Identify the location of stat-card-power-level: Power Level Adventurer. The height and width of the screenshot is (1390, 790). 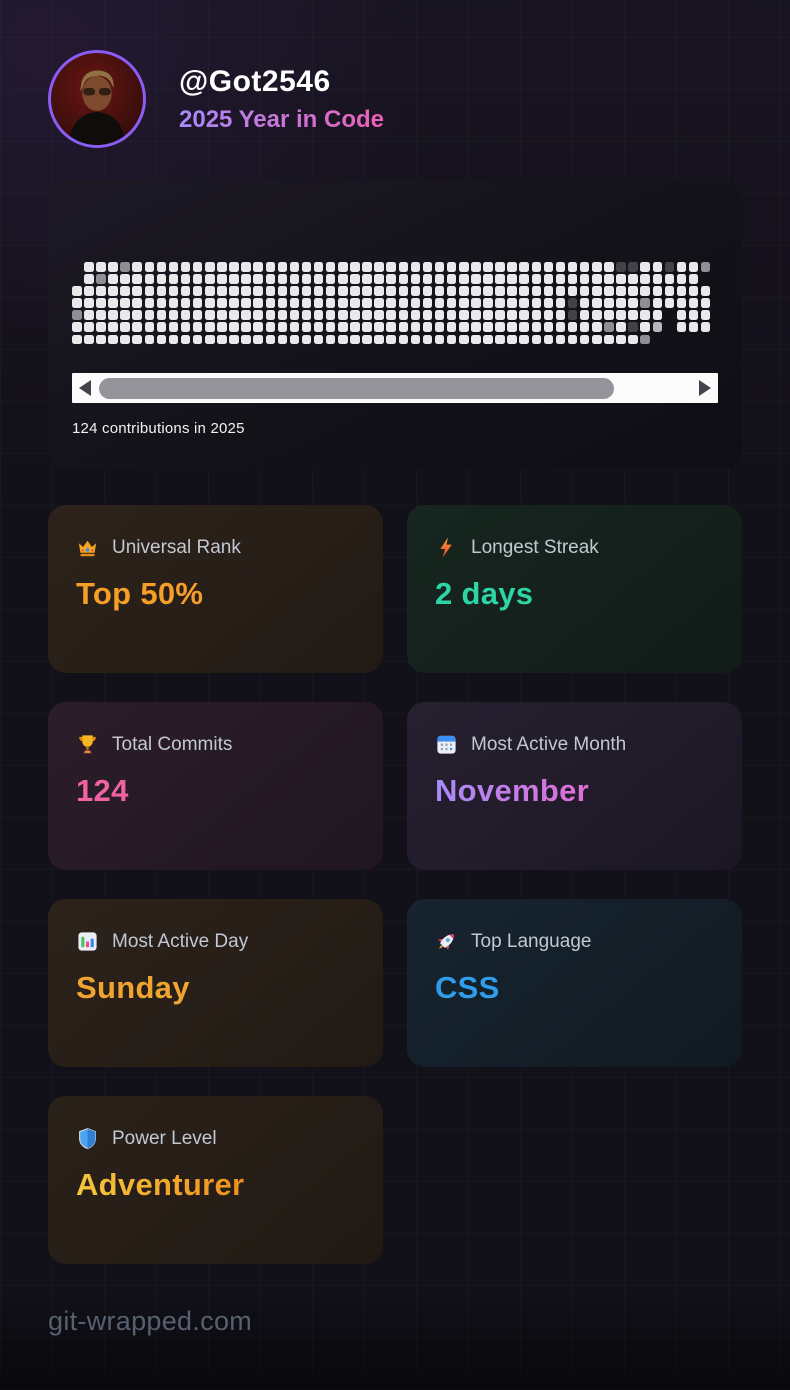
(215, 1180).